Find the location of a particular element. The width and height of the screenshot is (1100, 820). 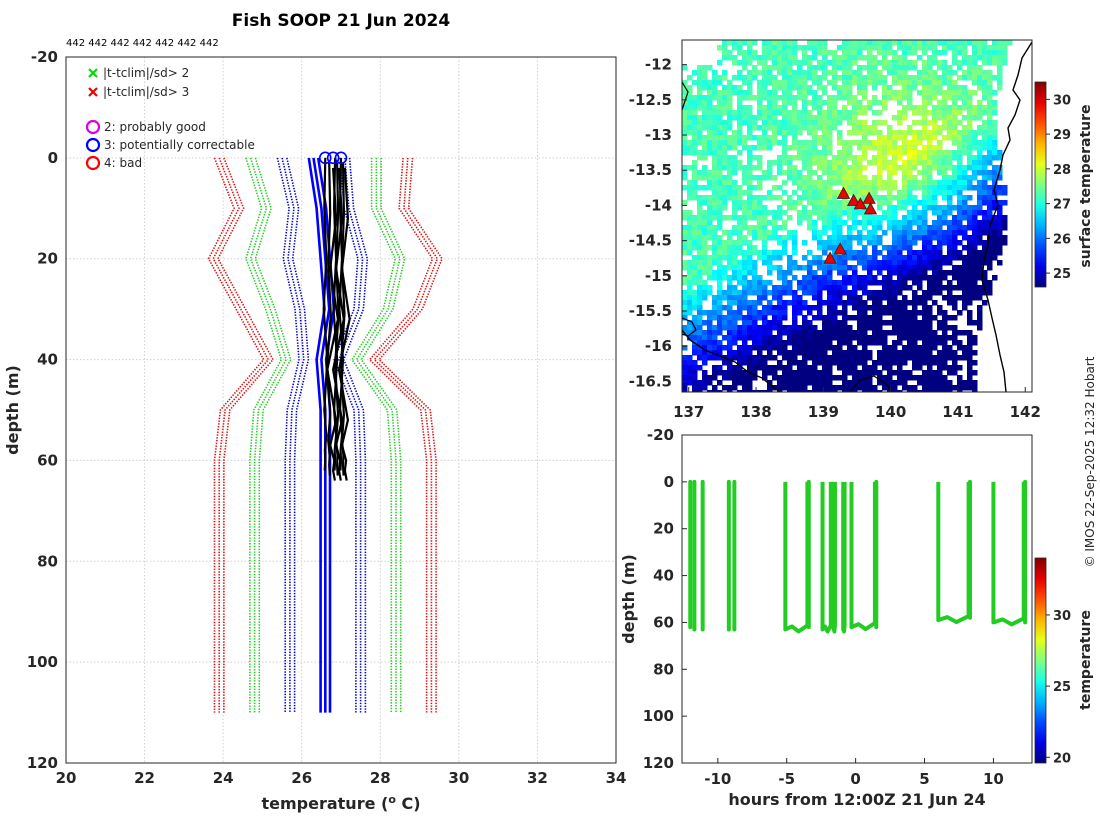

map-ytick-label: -13 is located at coordinates (658, 135).